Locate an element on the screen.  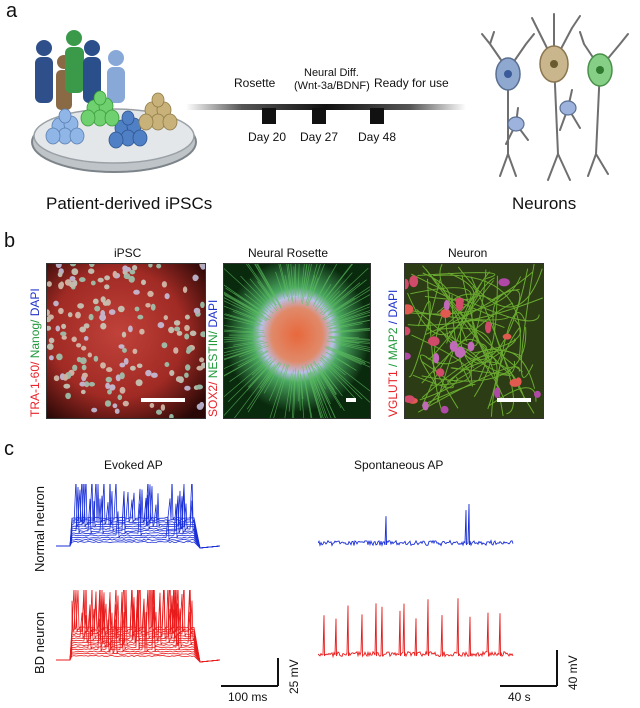
evoked-bd-traces is located at coordinates (138, 626).